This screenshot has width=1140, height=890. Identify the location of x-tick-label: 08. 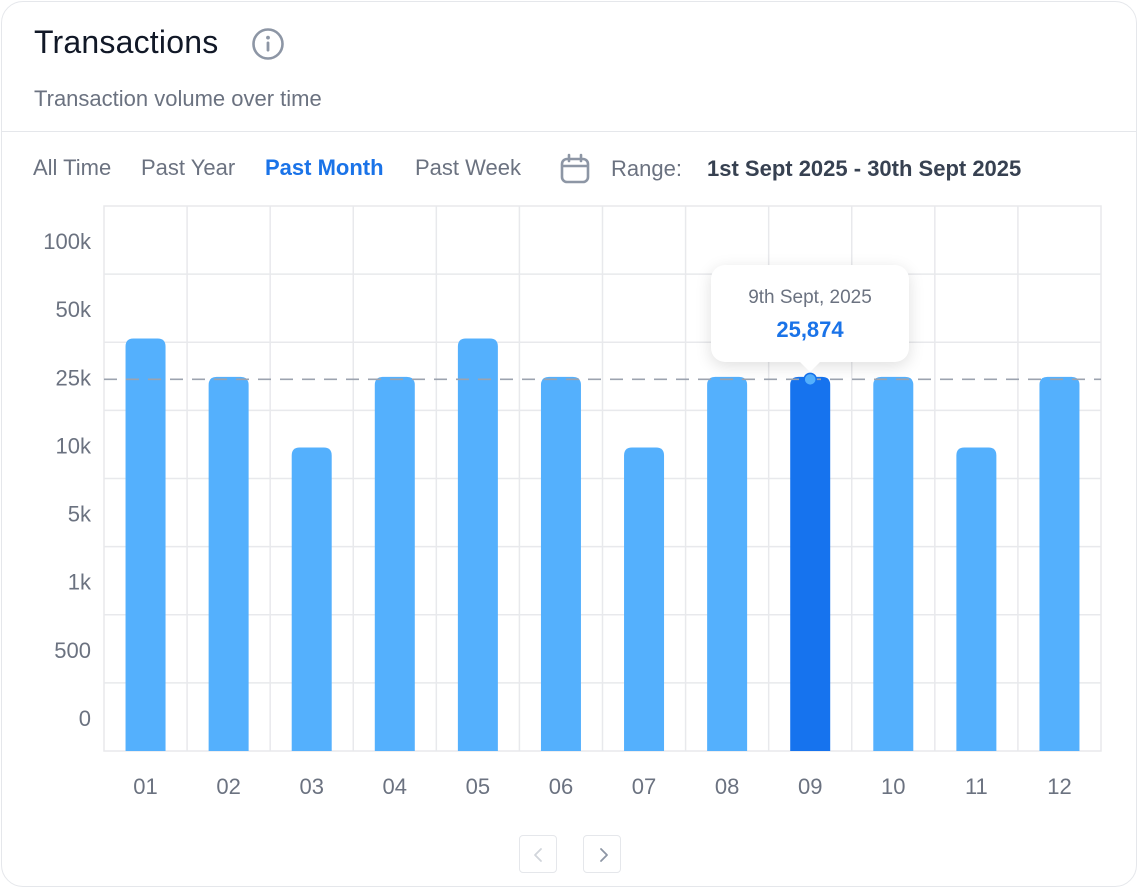
(727, 786).